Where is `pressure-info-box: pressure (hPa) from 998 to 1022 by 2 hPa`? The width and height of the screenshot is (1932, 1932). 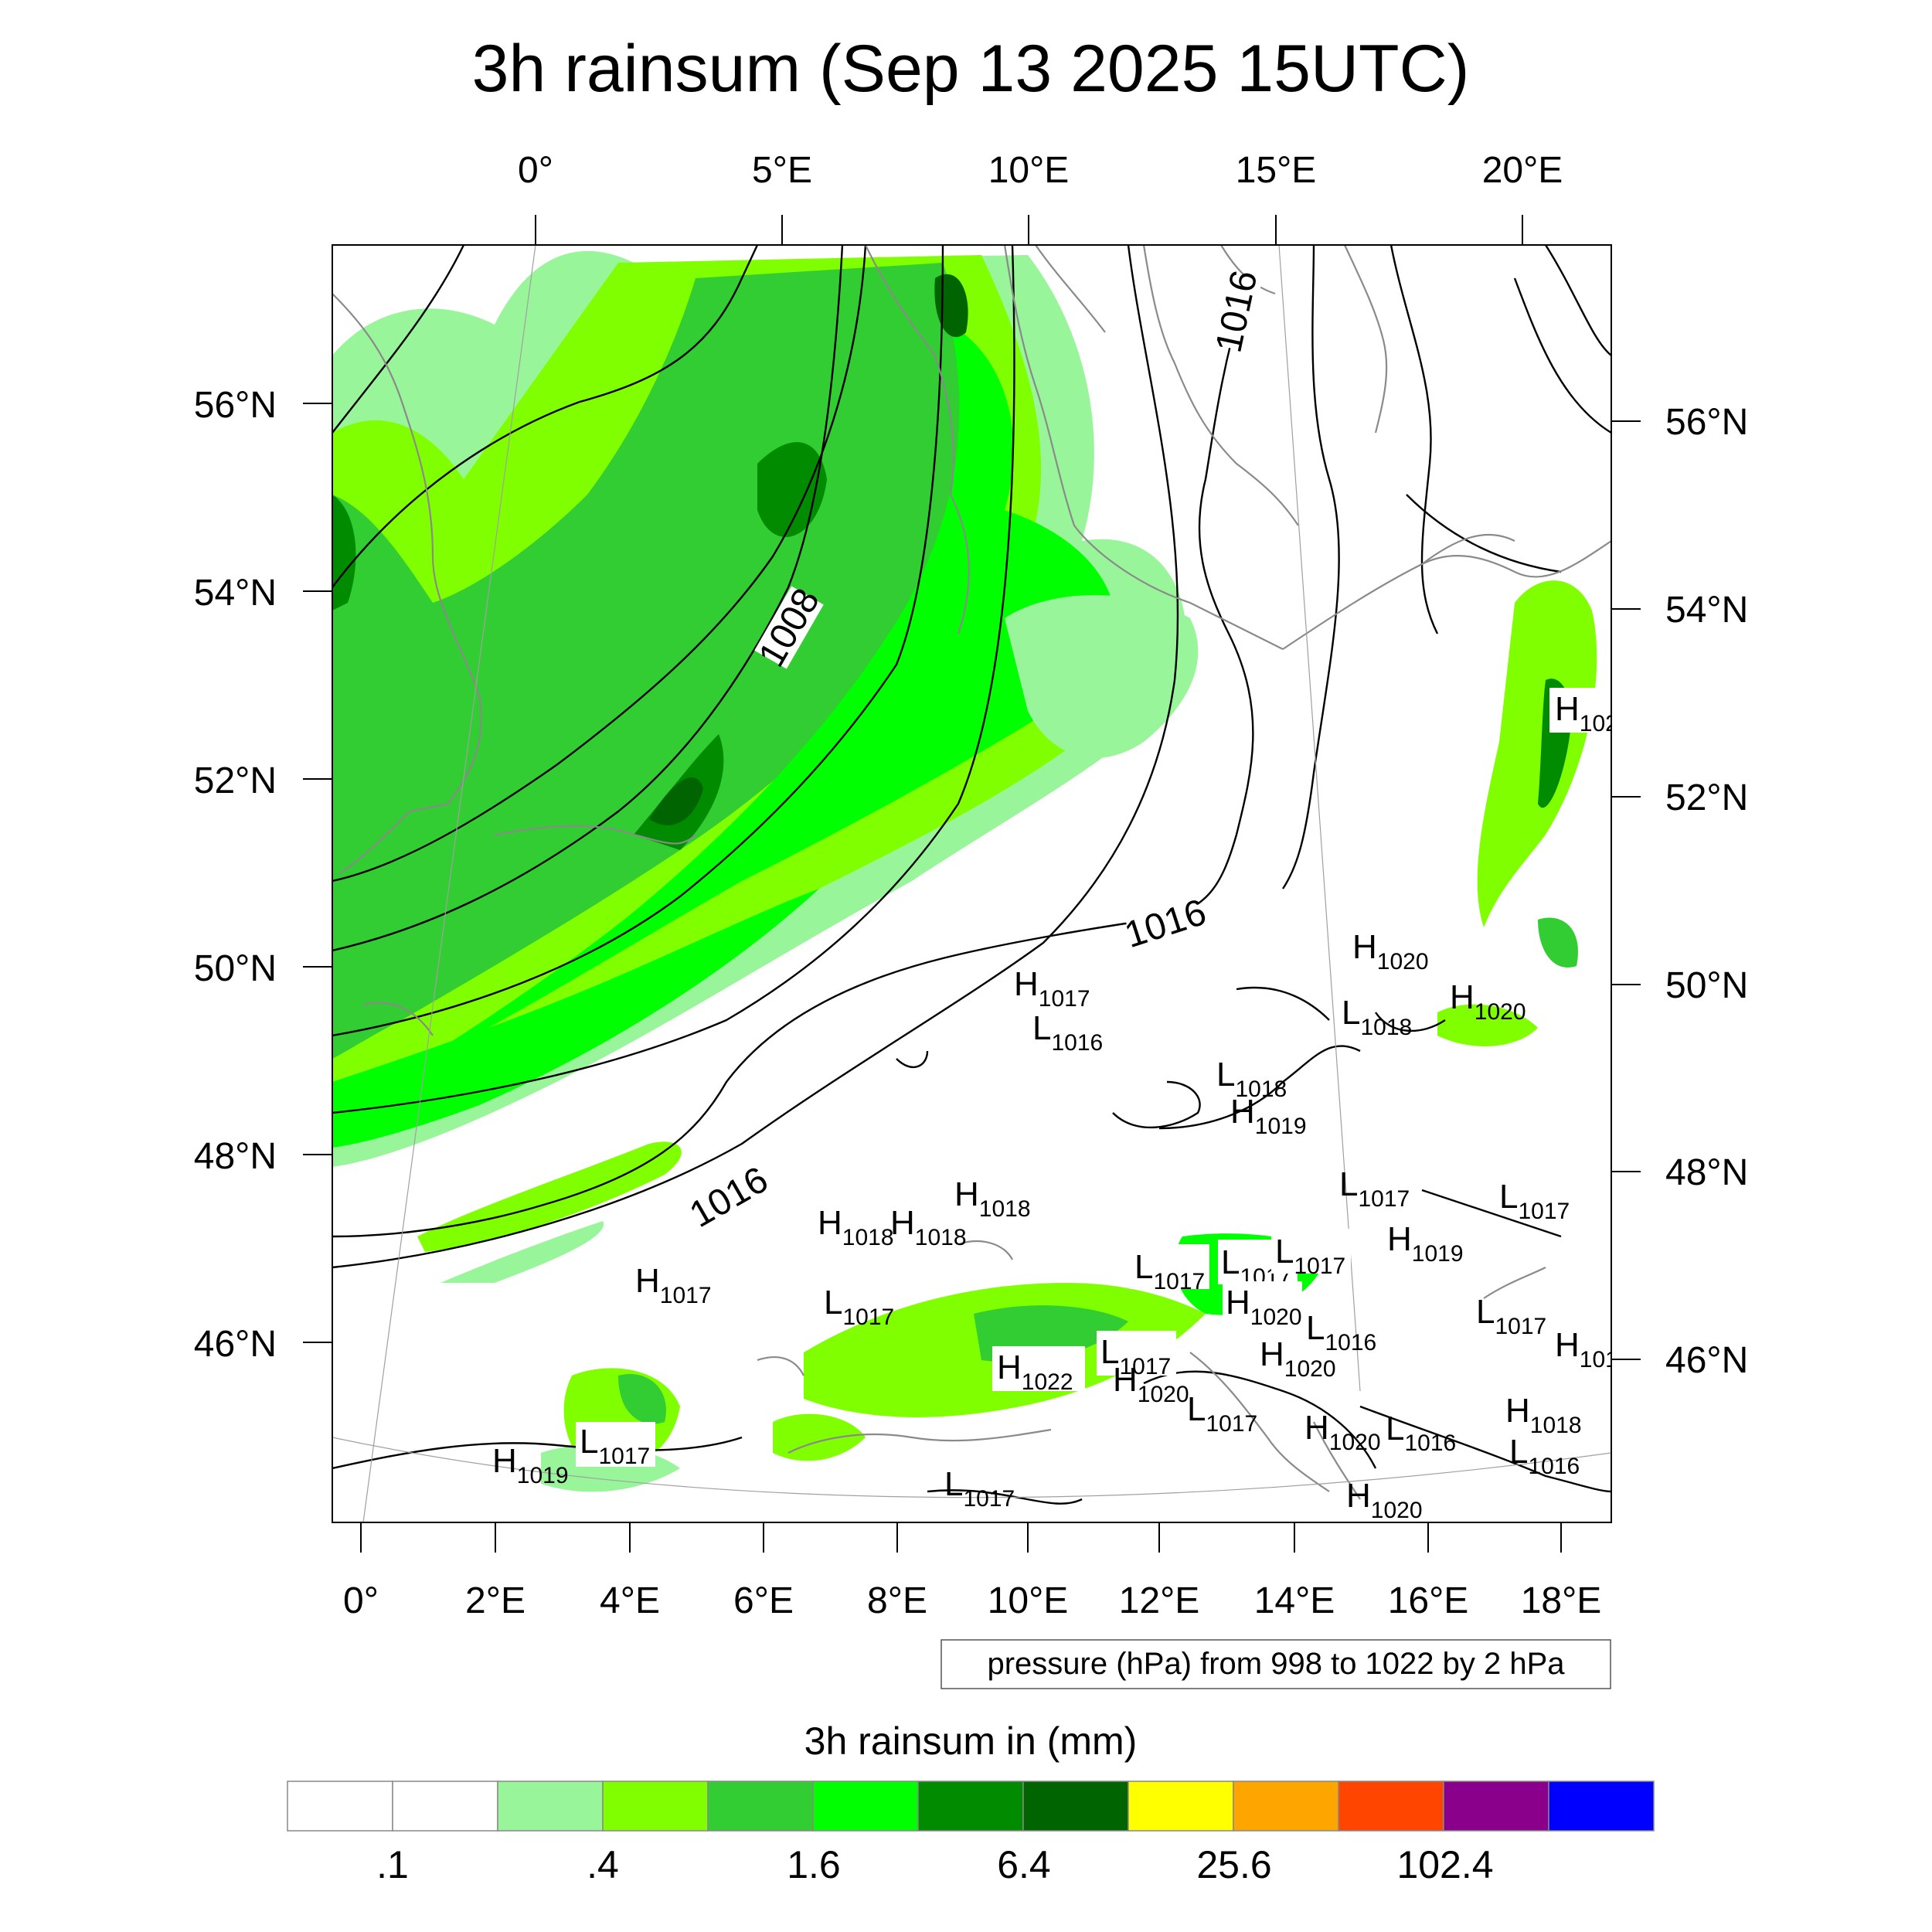 pressure-info-box: pressure (hPa) from 998 to 1022 by 2 hPa is located at coordinates (1276, 1664).